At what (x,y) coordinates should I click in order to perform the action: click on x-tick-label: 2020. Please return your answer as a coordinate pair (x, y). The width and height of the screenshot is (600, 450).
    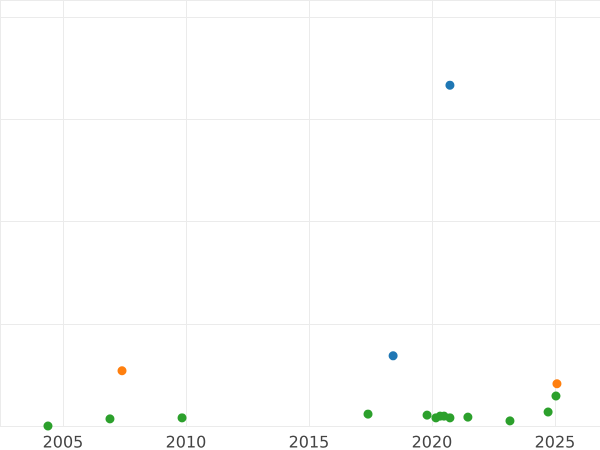
    Looking at the image, I should click on (432, 441).